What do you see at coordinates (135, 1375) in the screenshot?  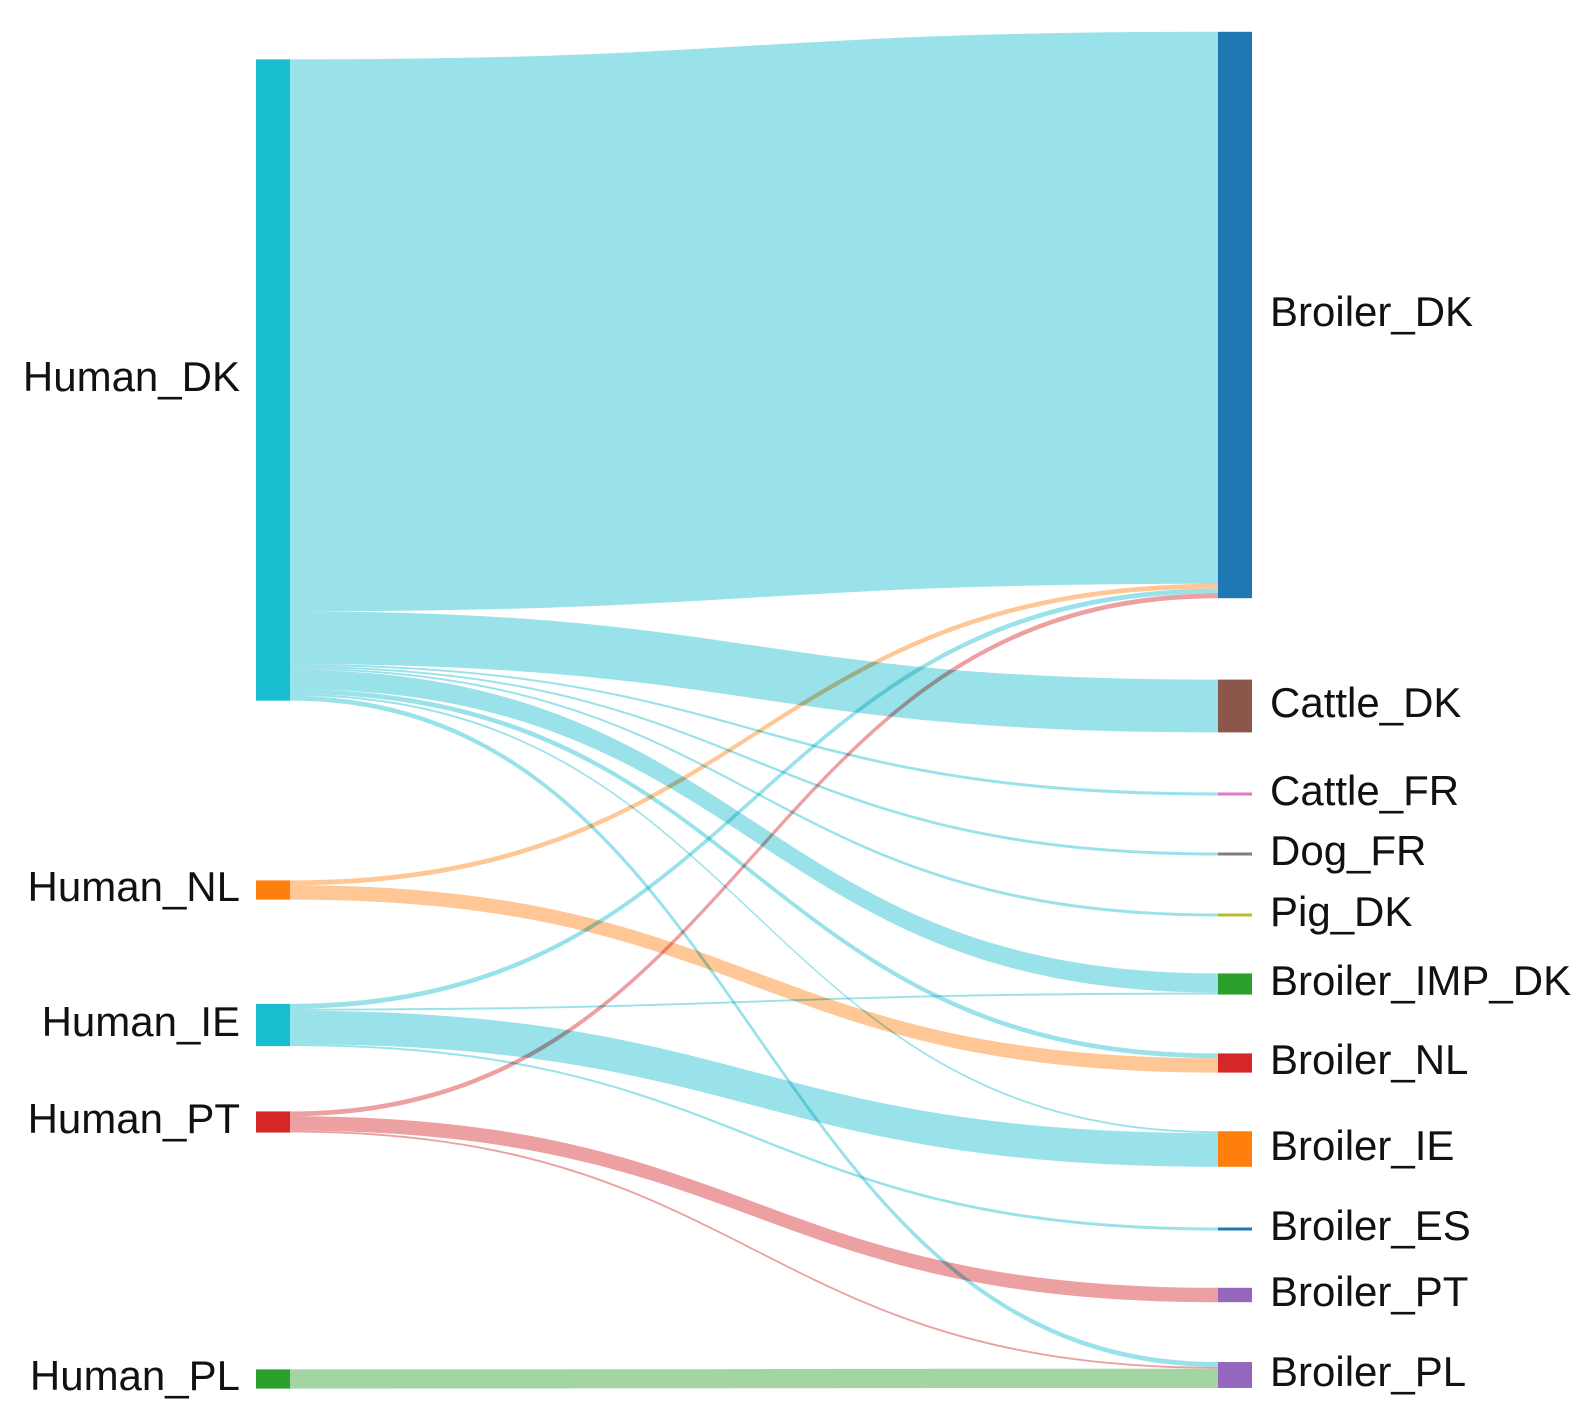 I see `node-label-human-pl: Human_PL` at bounding box center [135, 1375].